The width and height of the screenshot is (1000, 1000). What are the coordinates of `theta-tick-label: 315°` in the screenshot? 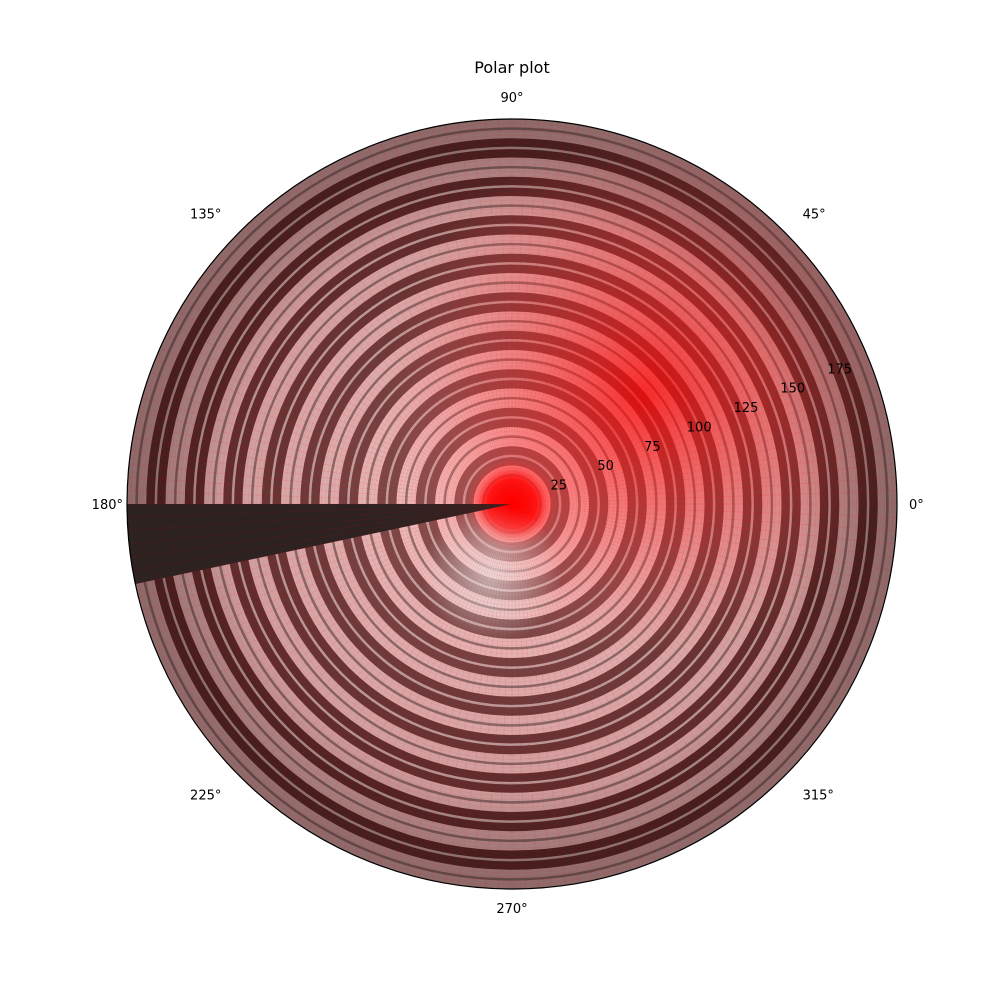 It's located at (818, 796).